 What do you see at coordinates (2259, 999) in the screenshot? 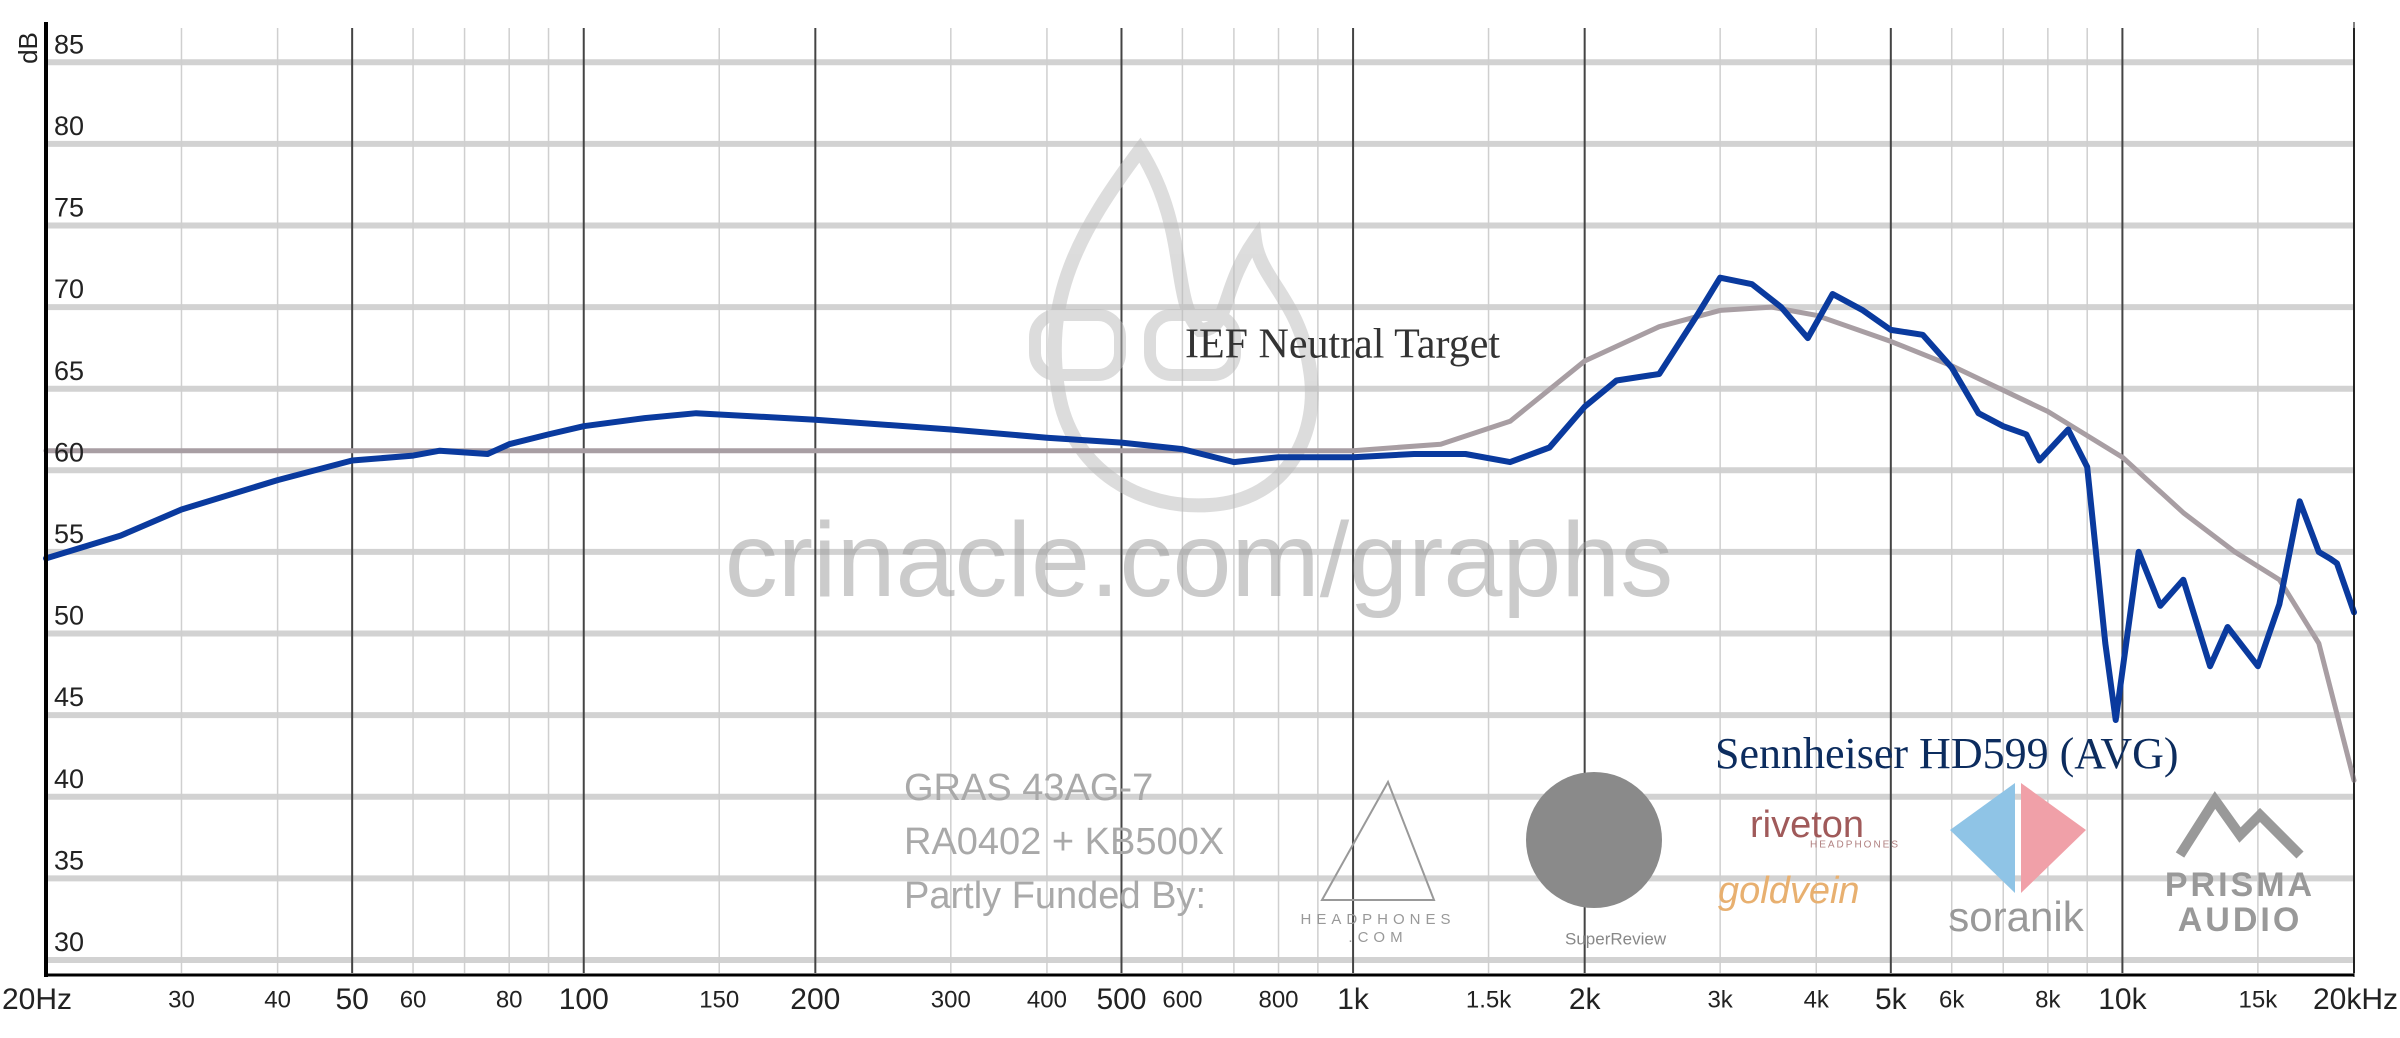
I see `x-tick-label: 15k` at bounding box center [2259, 999].